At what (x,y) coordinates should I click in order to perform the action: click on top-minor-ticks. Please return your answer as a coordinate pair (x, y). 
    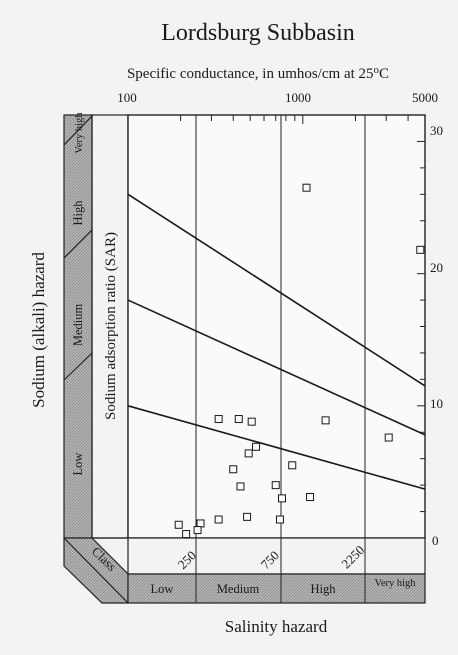
    Looking at the image, I should click on (294, 119).